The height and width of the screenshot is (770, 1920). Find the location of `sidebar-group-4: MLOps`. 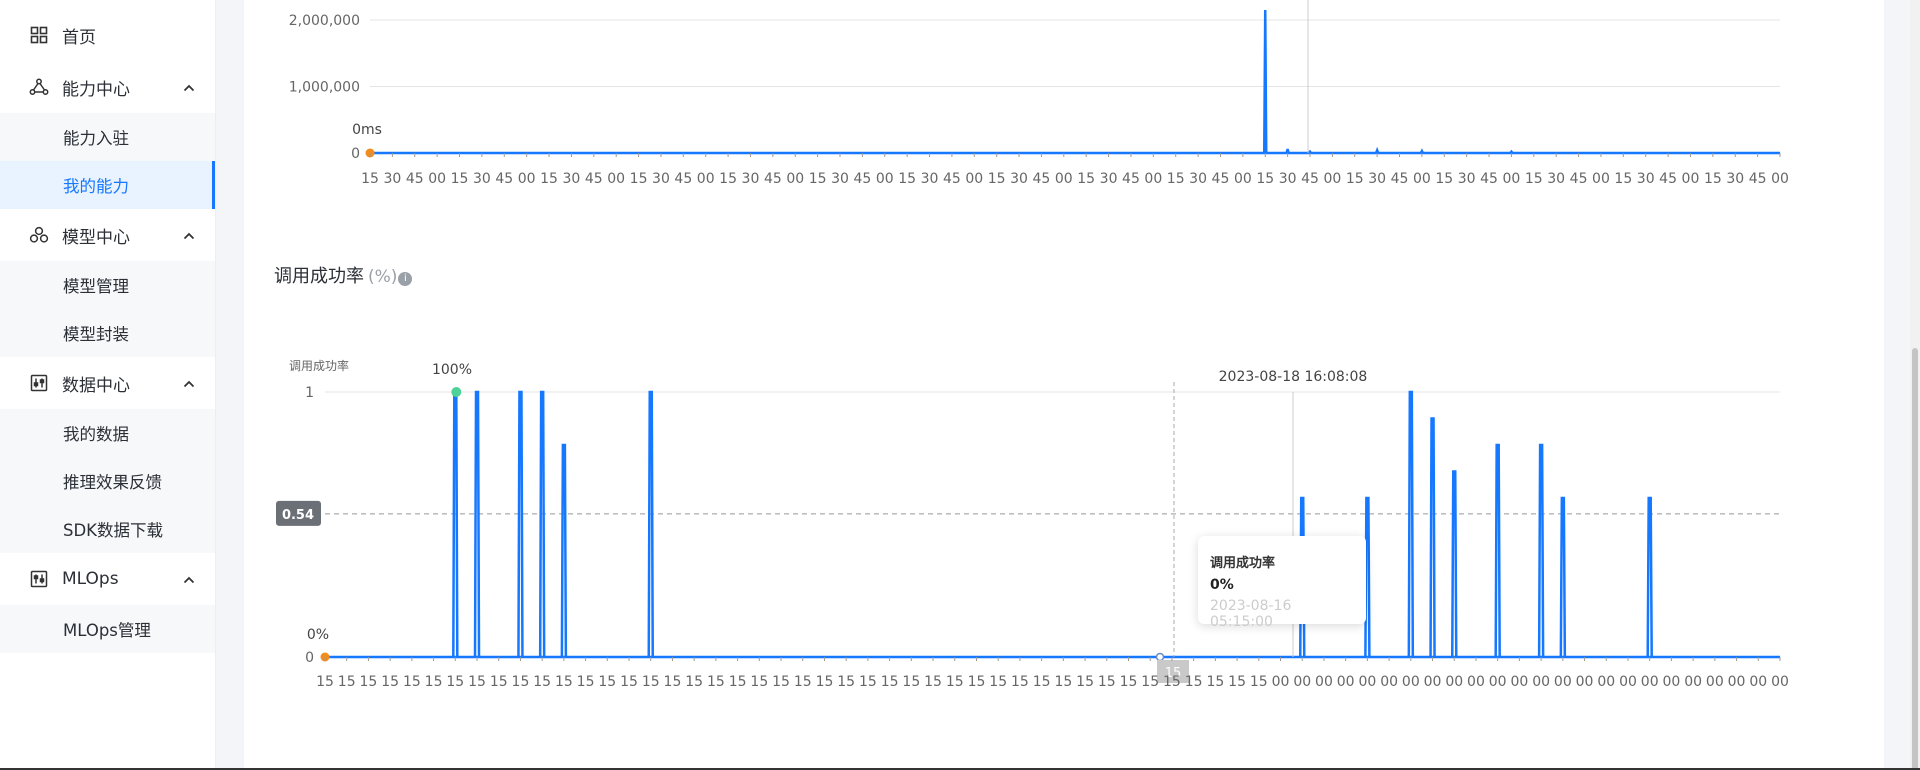

sidebar-group-4: MLOps is located at coordinates (107, 579).